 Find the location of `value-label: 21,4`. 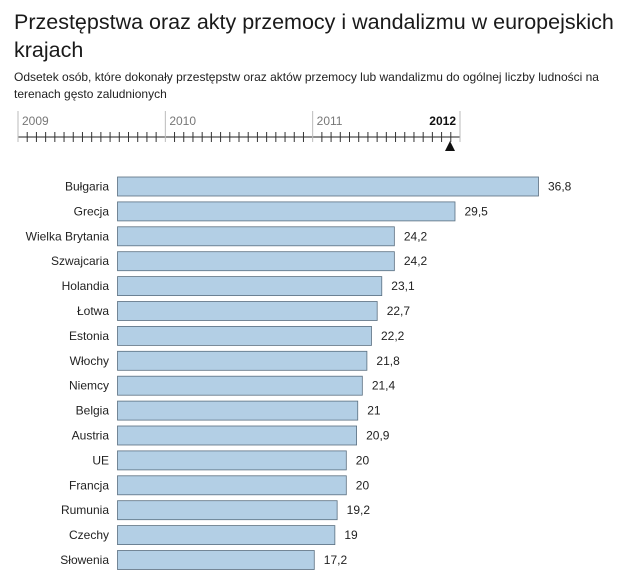

value-label: 21,4 is located at coordinates (384, 386).